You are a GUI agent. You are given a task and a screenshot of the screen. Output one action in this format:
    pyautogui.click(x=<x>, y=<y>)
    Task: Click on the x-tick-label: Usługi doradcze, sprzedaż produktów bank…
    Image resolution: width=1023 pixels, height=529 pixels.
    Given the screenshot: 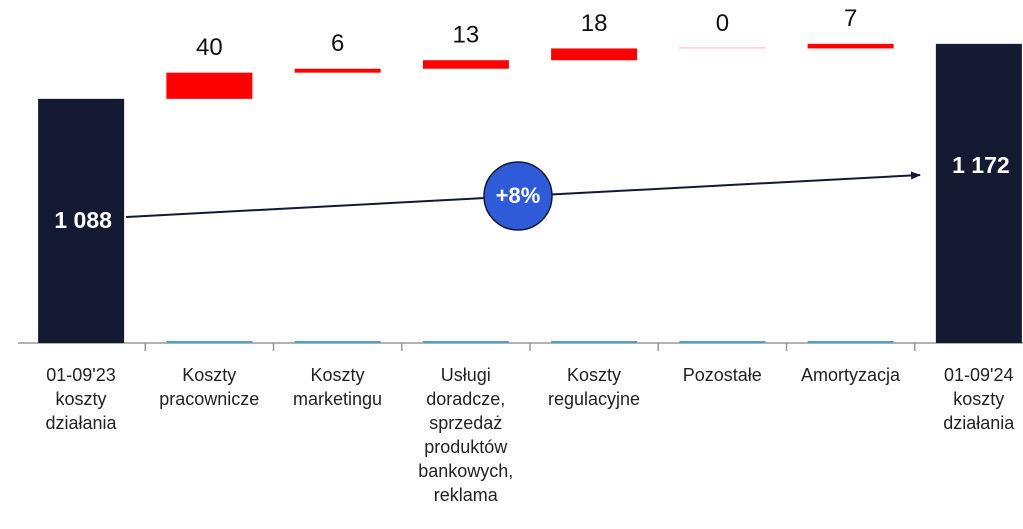 What is the action you would take?
    pyautogui.click(x=466, y=435)
    